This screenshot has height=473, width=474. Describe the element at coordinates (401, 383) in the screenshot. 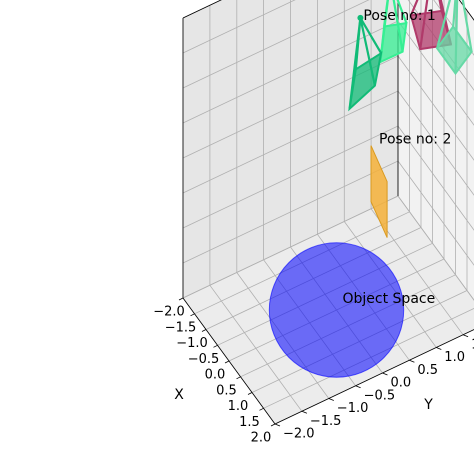

I see `y-tick-label: 0.0` at that location.